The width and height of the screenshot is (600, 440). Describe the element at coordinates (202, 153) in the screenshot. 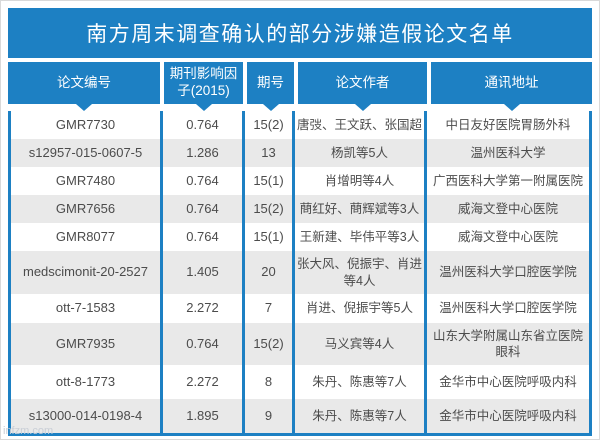

I see `impact-factor-cell: 1.286` at that location.